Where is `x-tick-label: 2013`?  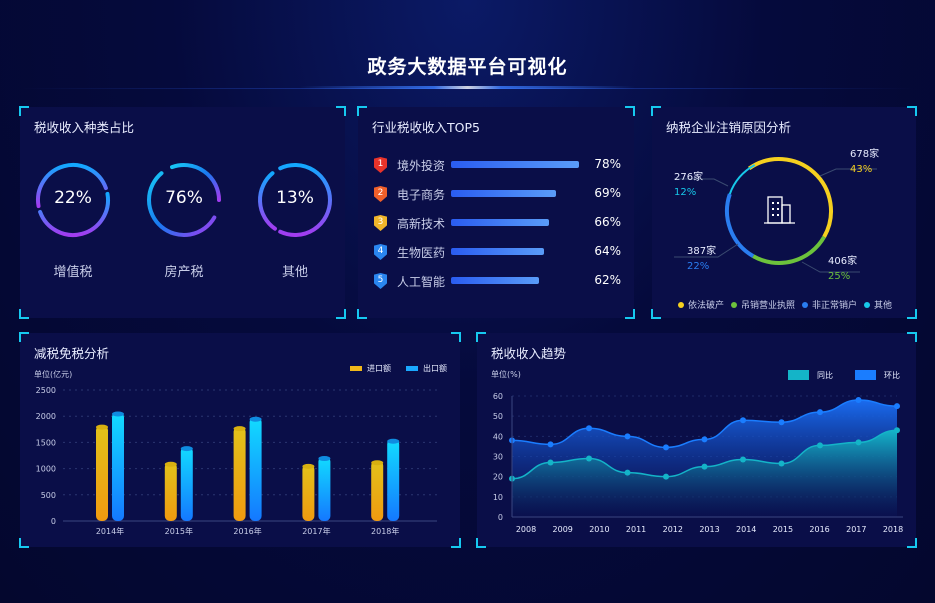 x-tick-label: 2013 is located at coordinates (709, 529).